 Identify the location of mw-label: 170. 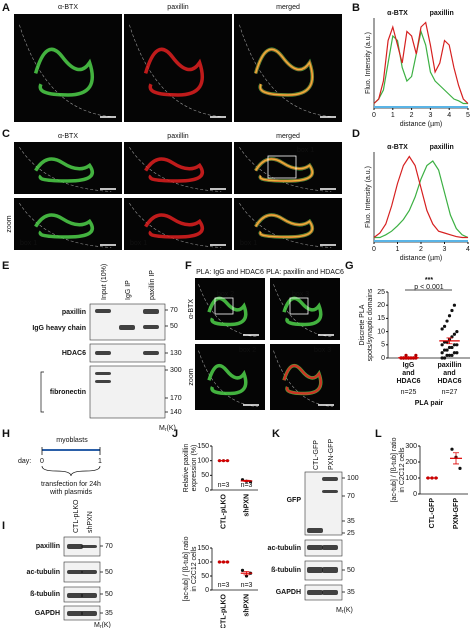
(176, 398).